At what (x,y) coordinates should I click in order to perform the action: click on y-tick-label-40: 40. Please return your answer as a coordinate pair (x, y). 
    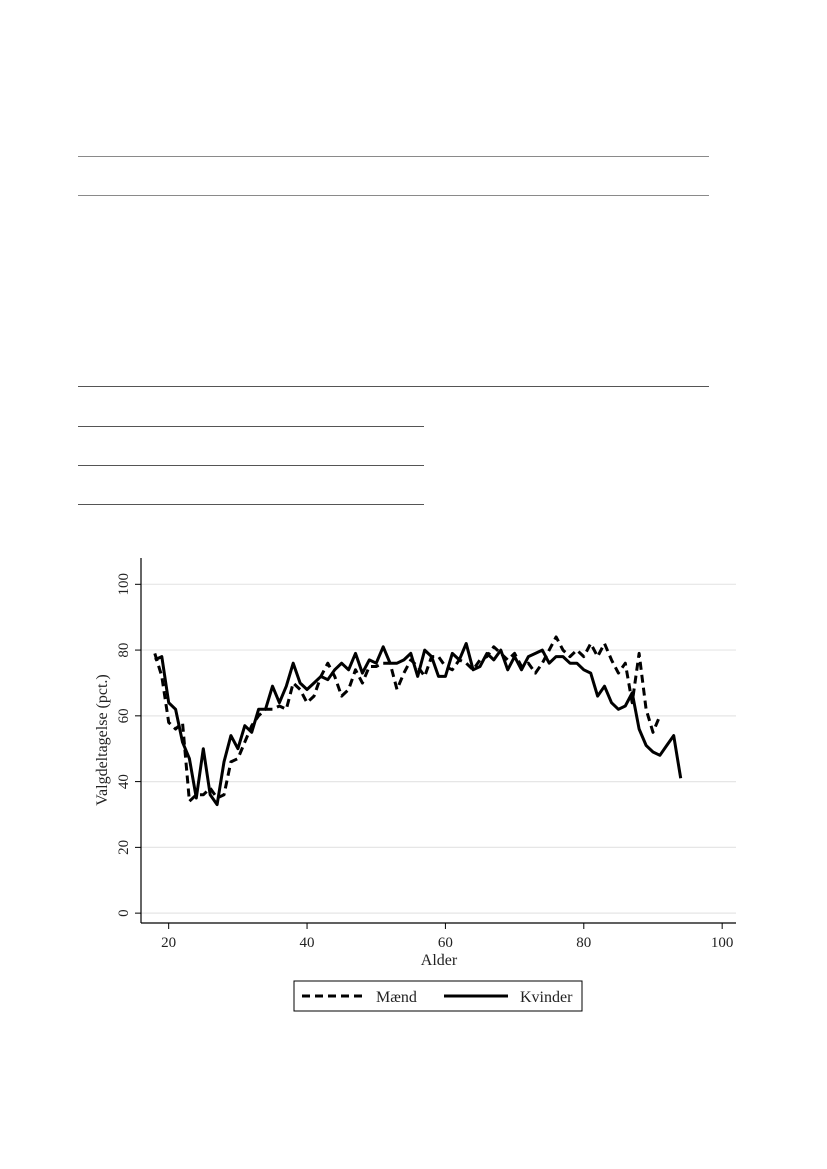
    Looking at the image, I should click on (124, 781).